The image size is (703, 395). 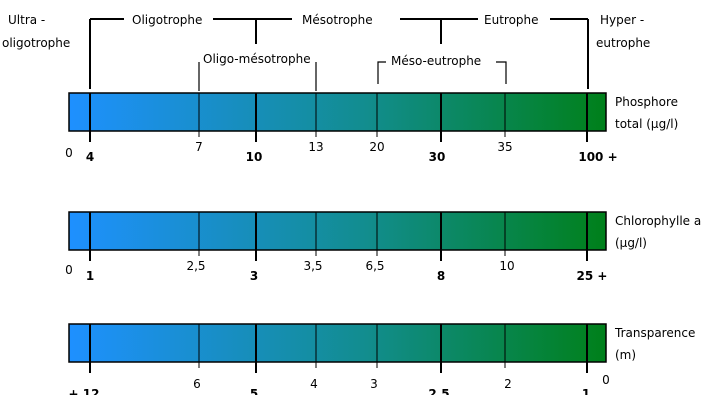 What do you see at coordinates (376, 147) in the screenshot?
I see `tick-label: 20` at bounding box center [376, 147].